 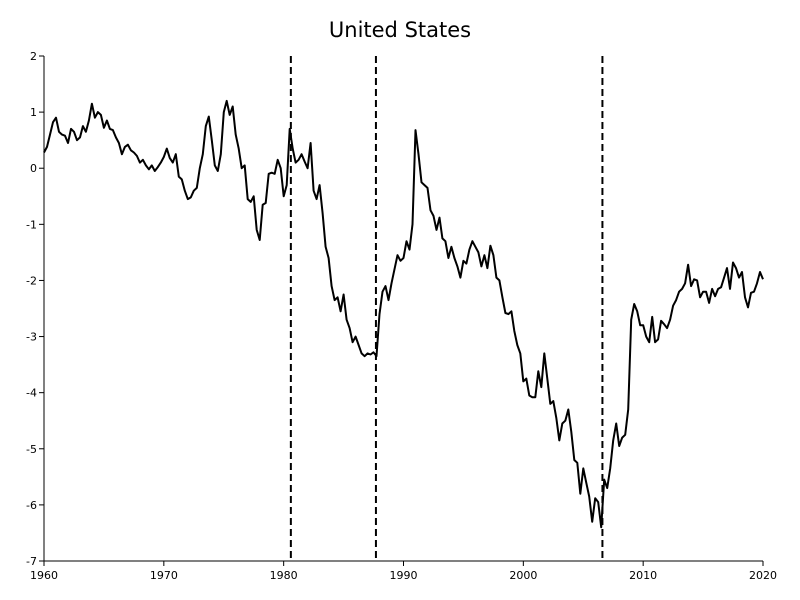 I want to click on y-tick-label: -3, so click(x=31, y=337).